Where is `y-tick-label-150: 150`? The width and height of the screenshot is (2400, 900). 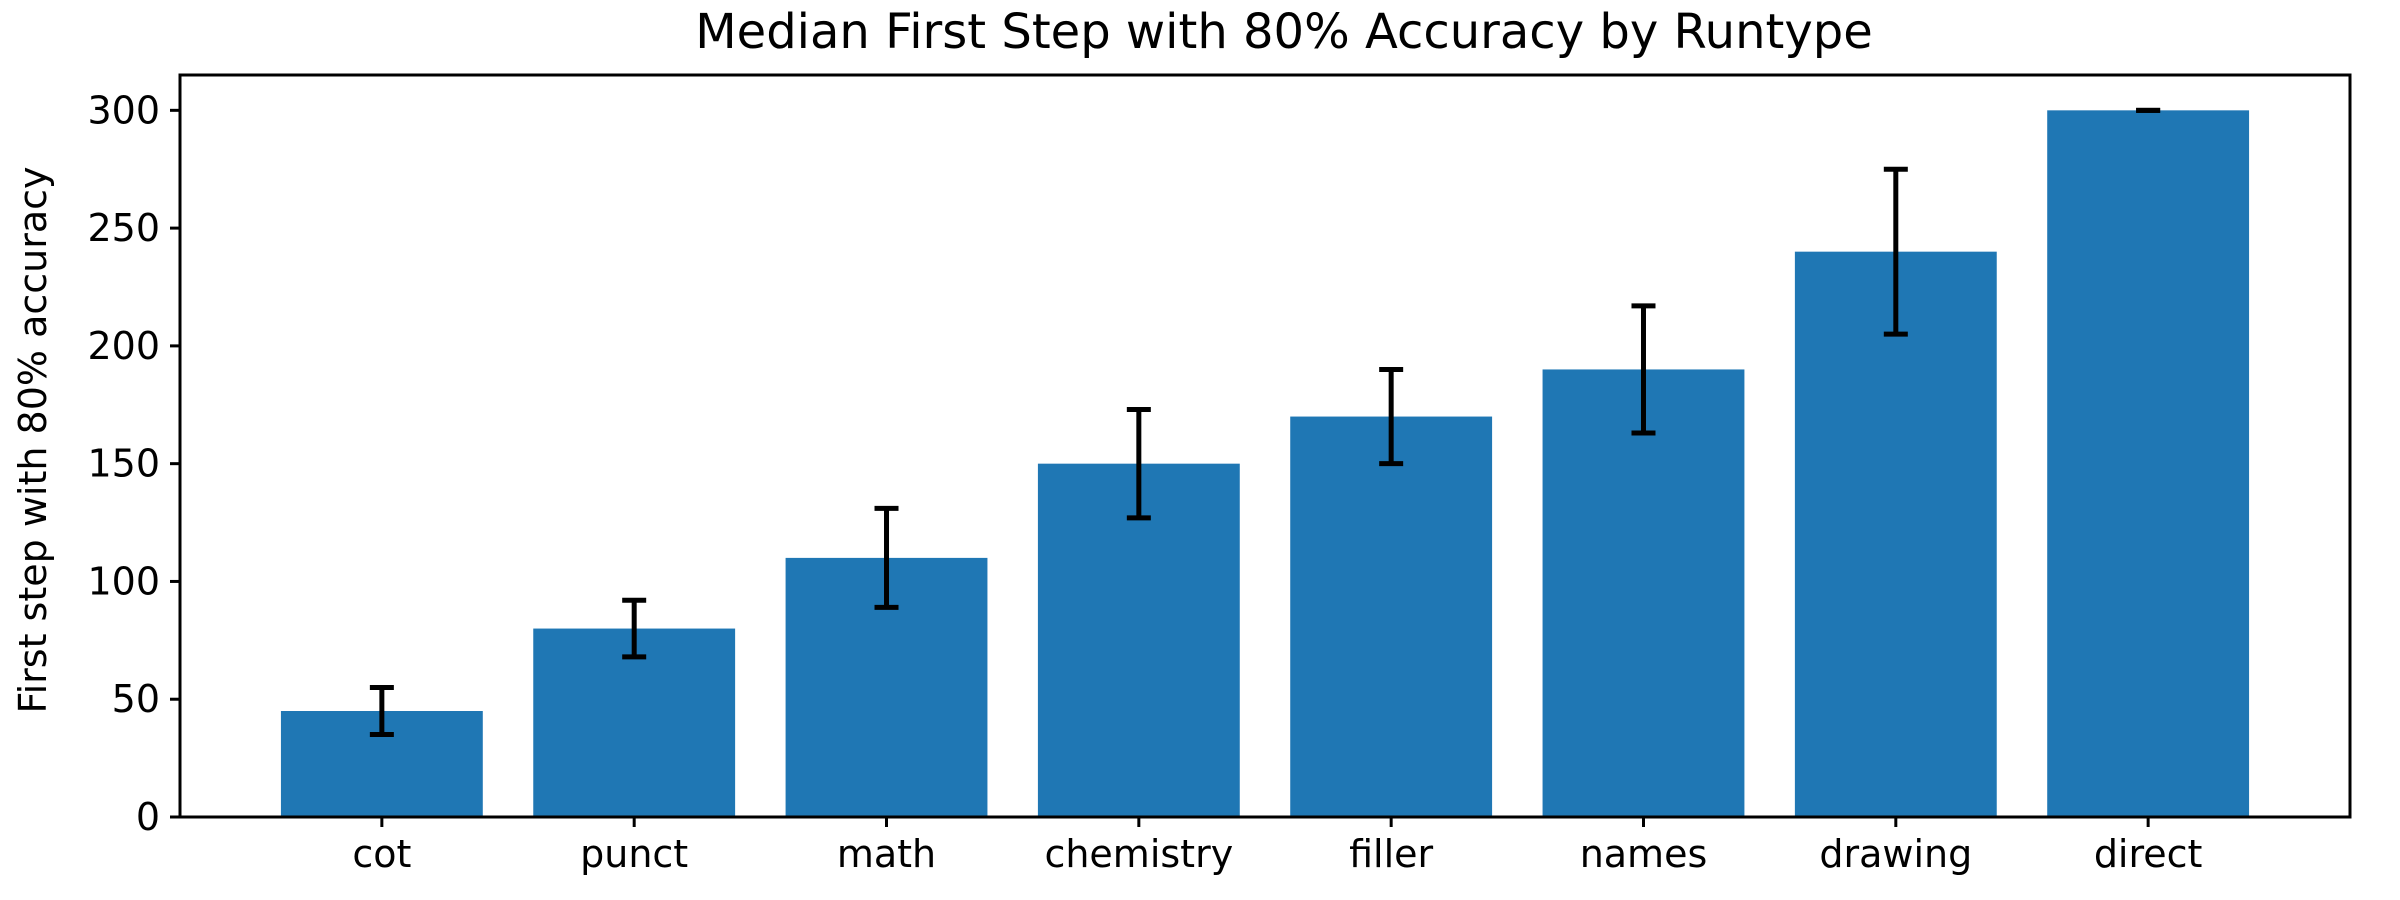
y-tick-label-150: 150 is located at coordinates (123, 464).